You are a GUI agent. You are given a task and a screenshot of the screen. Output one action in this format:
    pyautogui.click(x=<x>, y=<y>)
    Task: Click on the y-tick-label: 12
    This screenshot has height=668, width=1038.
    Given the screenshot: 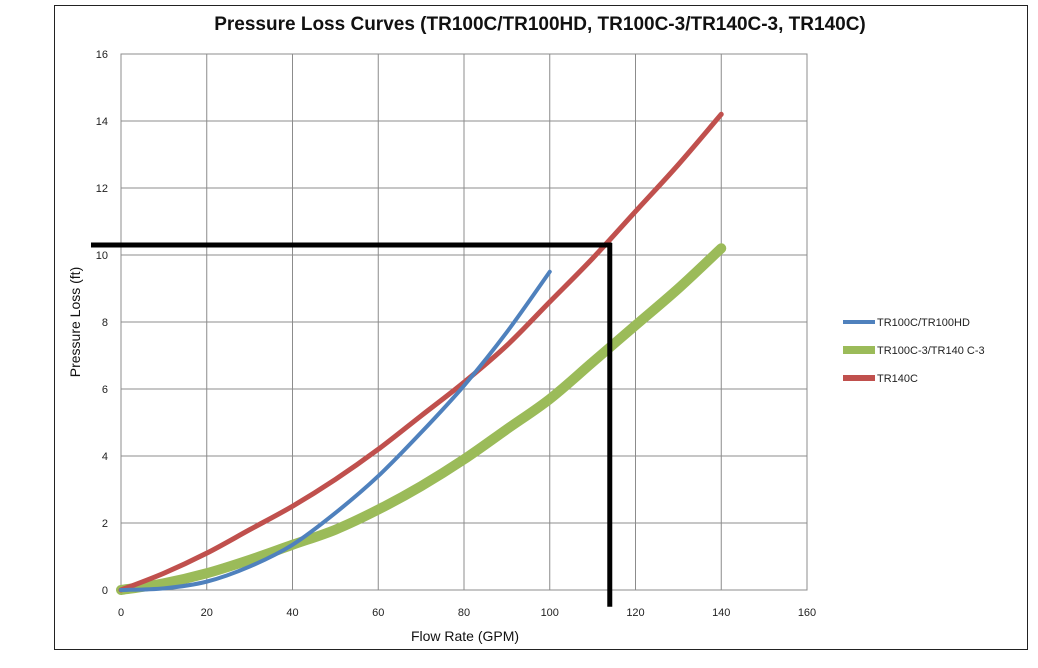 What is the action you would take?
    pyautogui.click(x=102, y=189)
    